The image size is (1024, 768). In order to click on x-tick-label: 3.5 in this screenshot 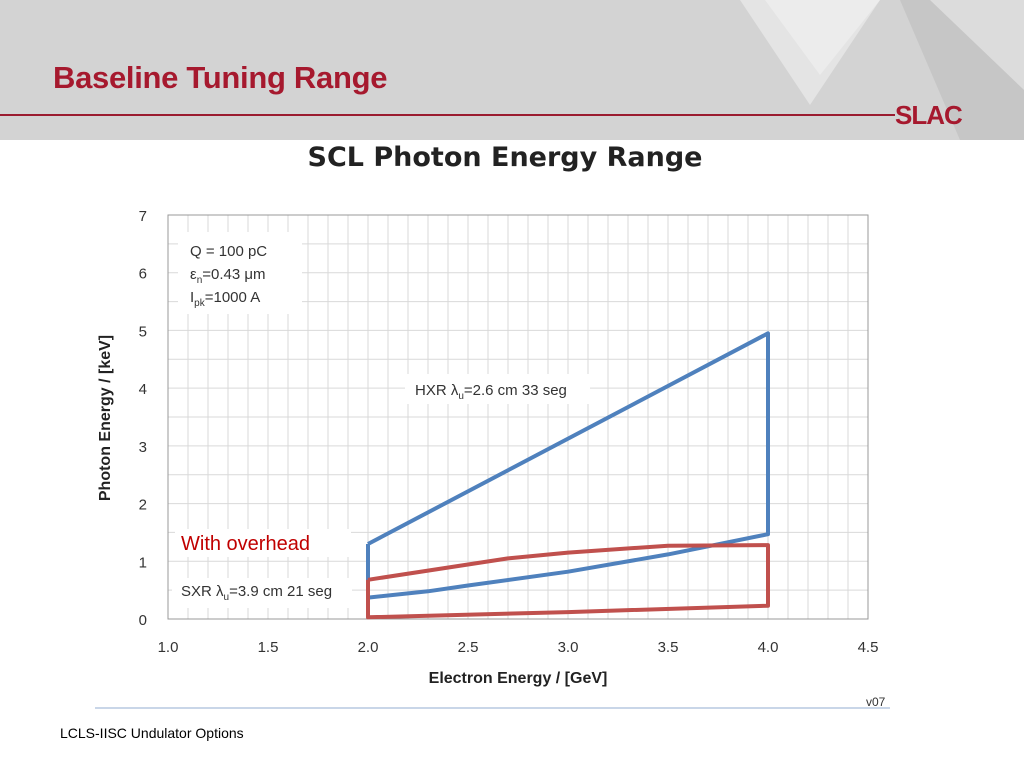, I will do `click(668, 647)`.